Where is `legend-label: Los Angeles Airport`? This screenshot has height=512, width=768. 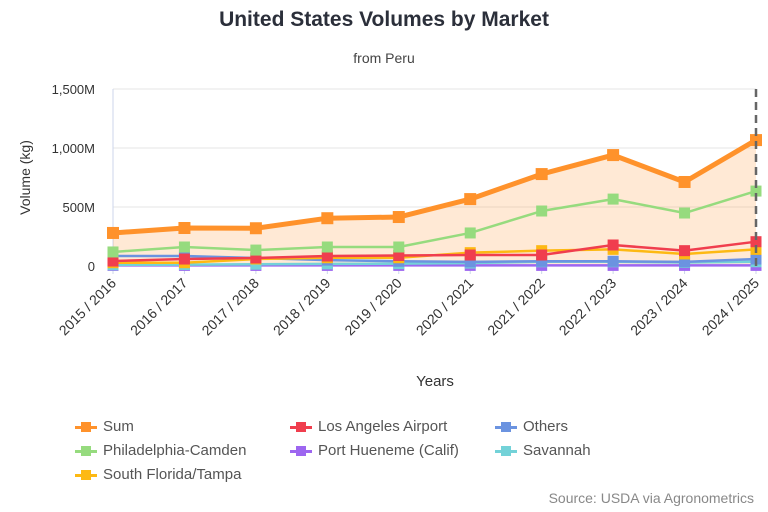 legend-label: Los Angeles Airport is located at coordinates (383, 426).